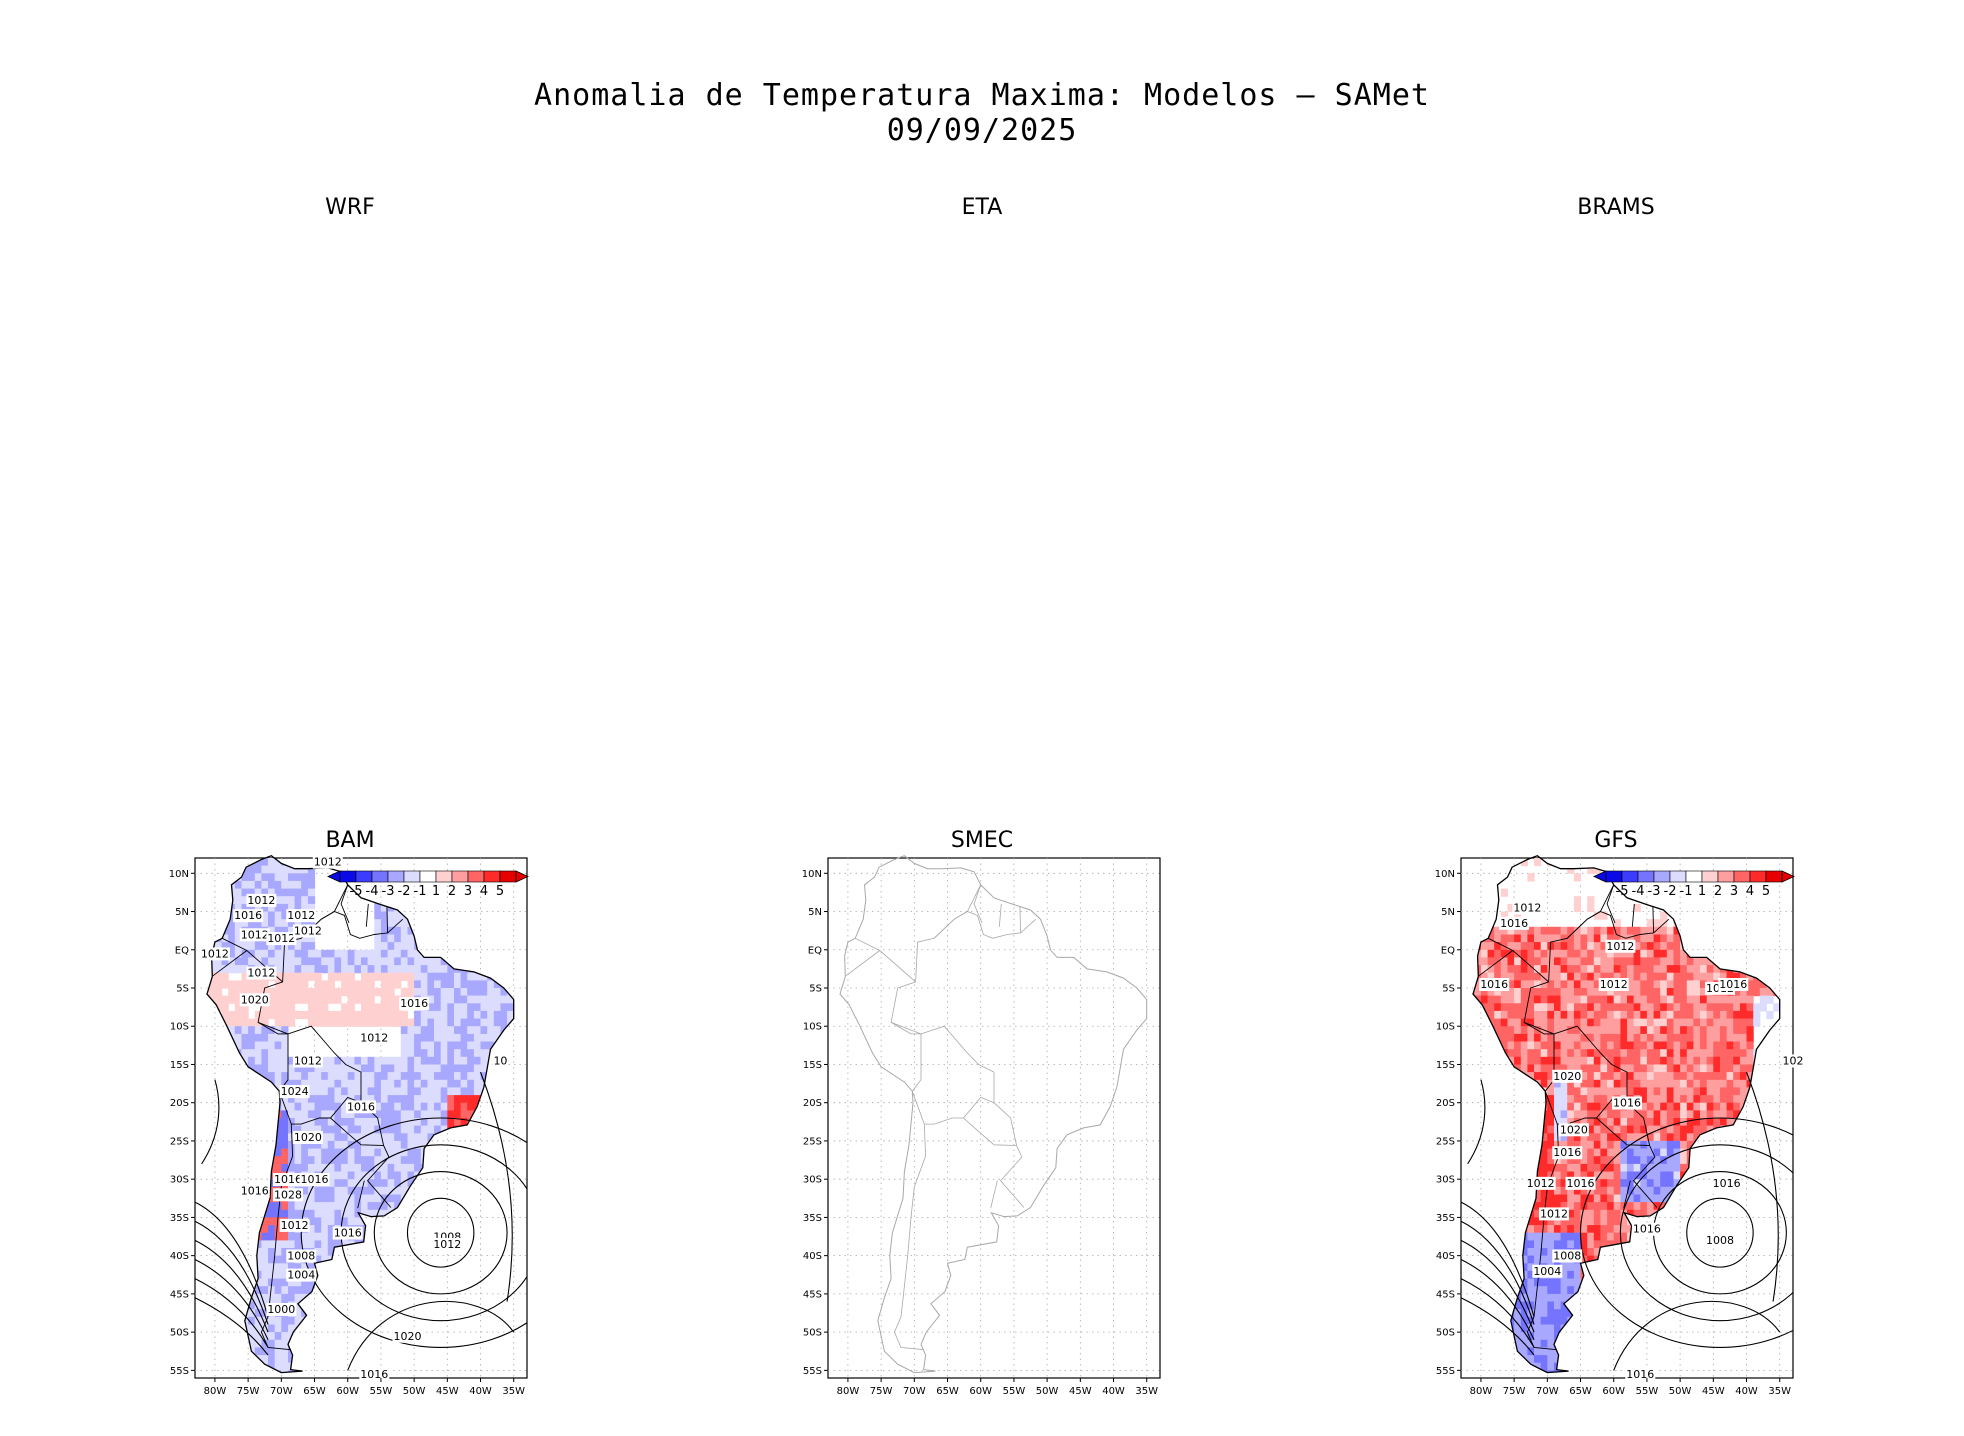 Image resolution: width=1964 pixels, height=1436 pixels. What do you see at coordinates (985, 925) in the screenshot?
I see `border-line` at bounding box center [985, 925].